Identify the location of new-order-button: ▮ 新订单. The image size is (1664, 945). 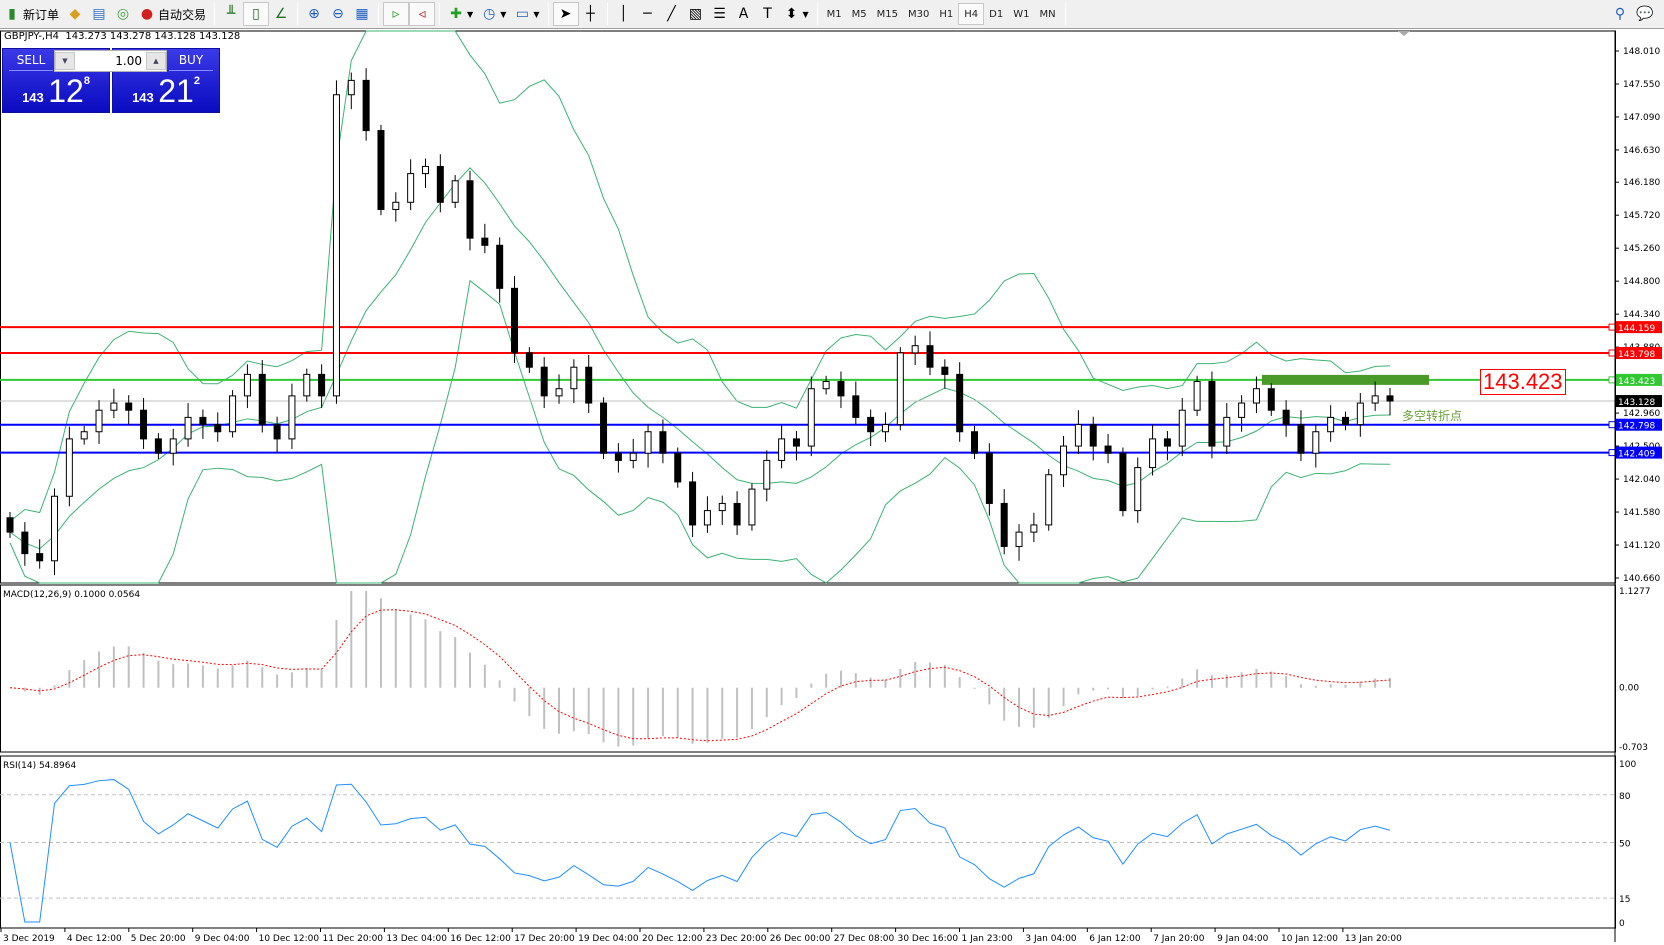
(31, 14).